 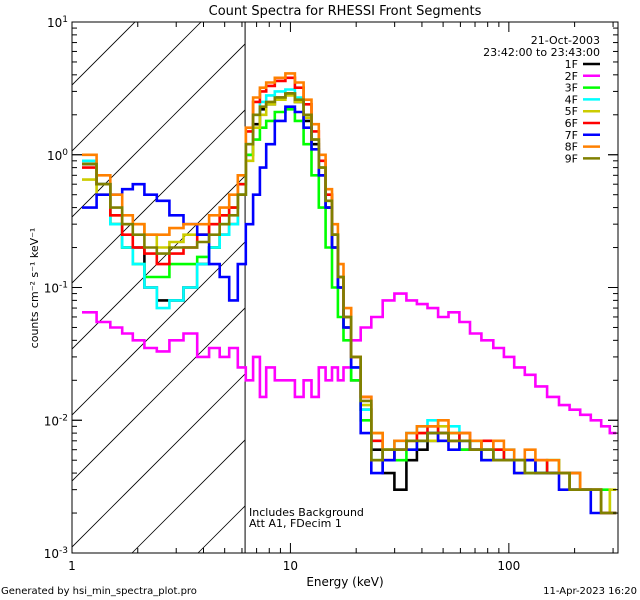 What do you see at coordinates (56, 420) in the screenshot?
I see `y-tick-label: 10⁻²` at bounding box center [56, 420].